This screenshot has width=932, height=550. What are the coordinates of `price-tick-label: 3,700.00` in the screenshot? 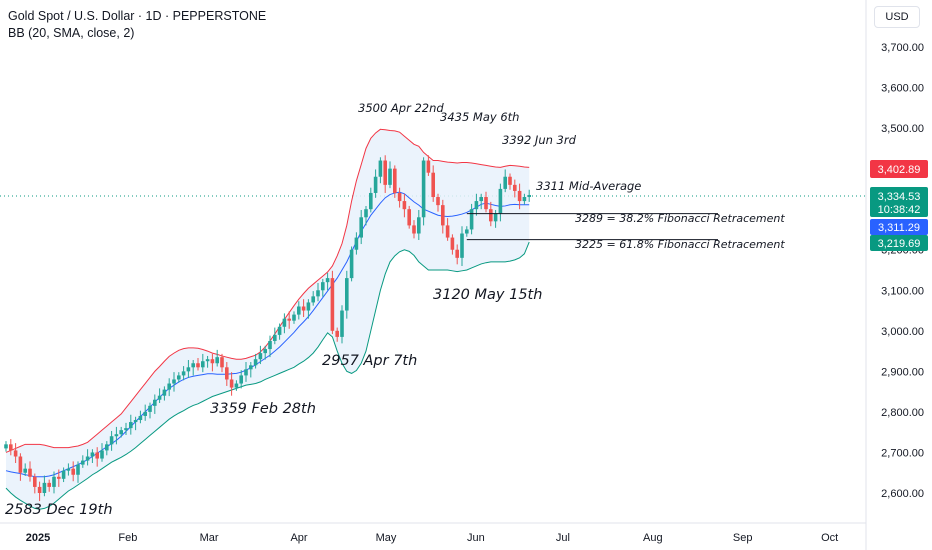 It's located at (902, 48).